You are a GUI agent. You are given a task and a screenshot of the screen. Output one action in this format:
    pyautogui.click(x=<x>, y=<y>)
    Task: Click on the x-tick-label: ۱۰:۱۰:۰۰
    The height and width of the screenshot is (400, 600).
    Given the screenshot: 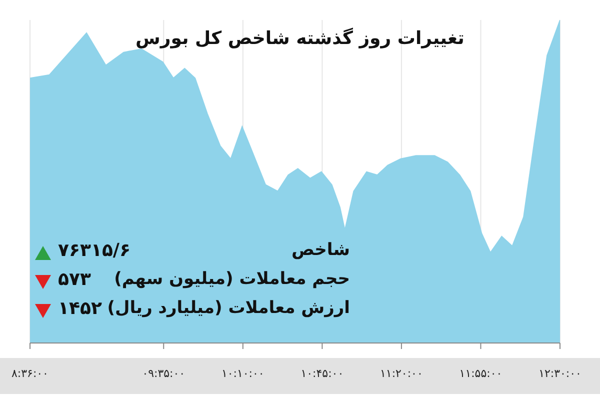 What is the action you would take?
    pyautogui.click(x=242, y=373)
    